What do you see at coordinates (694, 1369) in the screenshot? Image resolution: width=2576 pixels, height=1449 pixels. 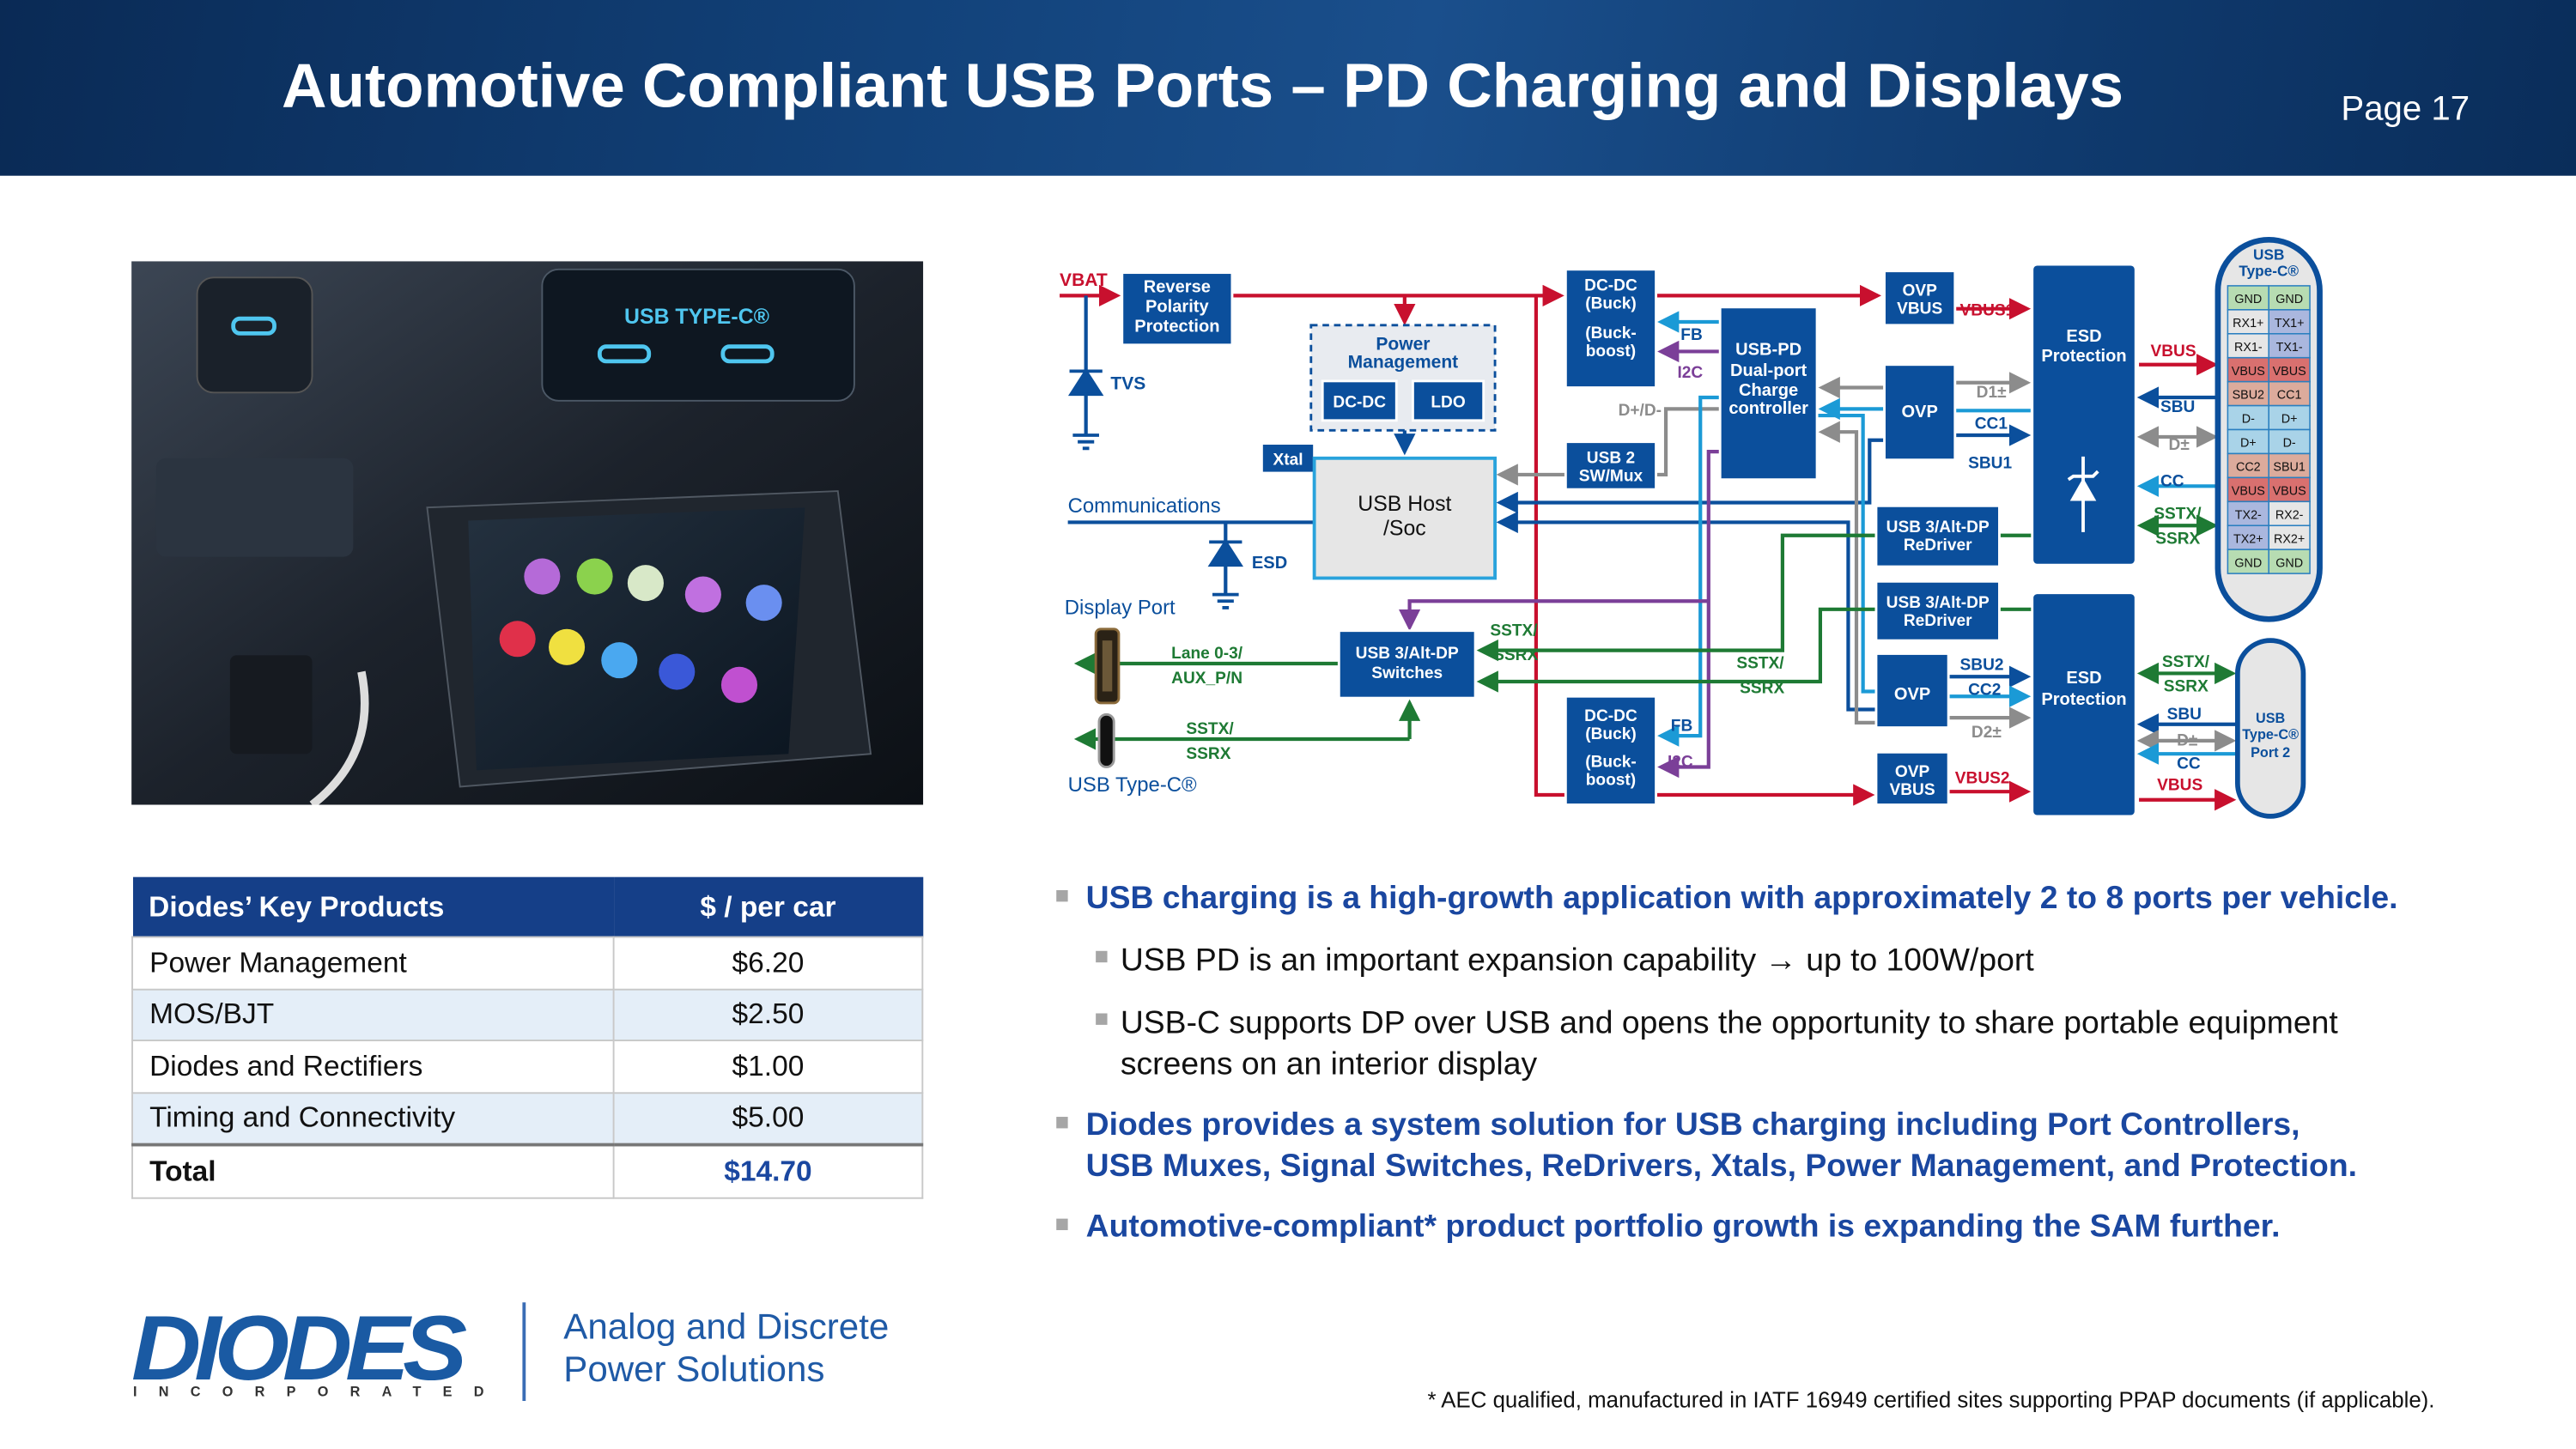 I see `tagline-line2: Power Solutions` at bounding box center [694, 1369].